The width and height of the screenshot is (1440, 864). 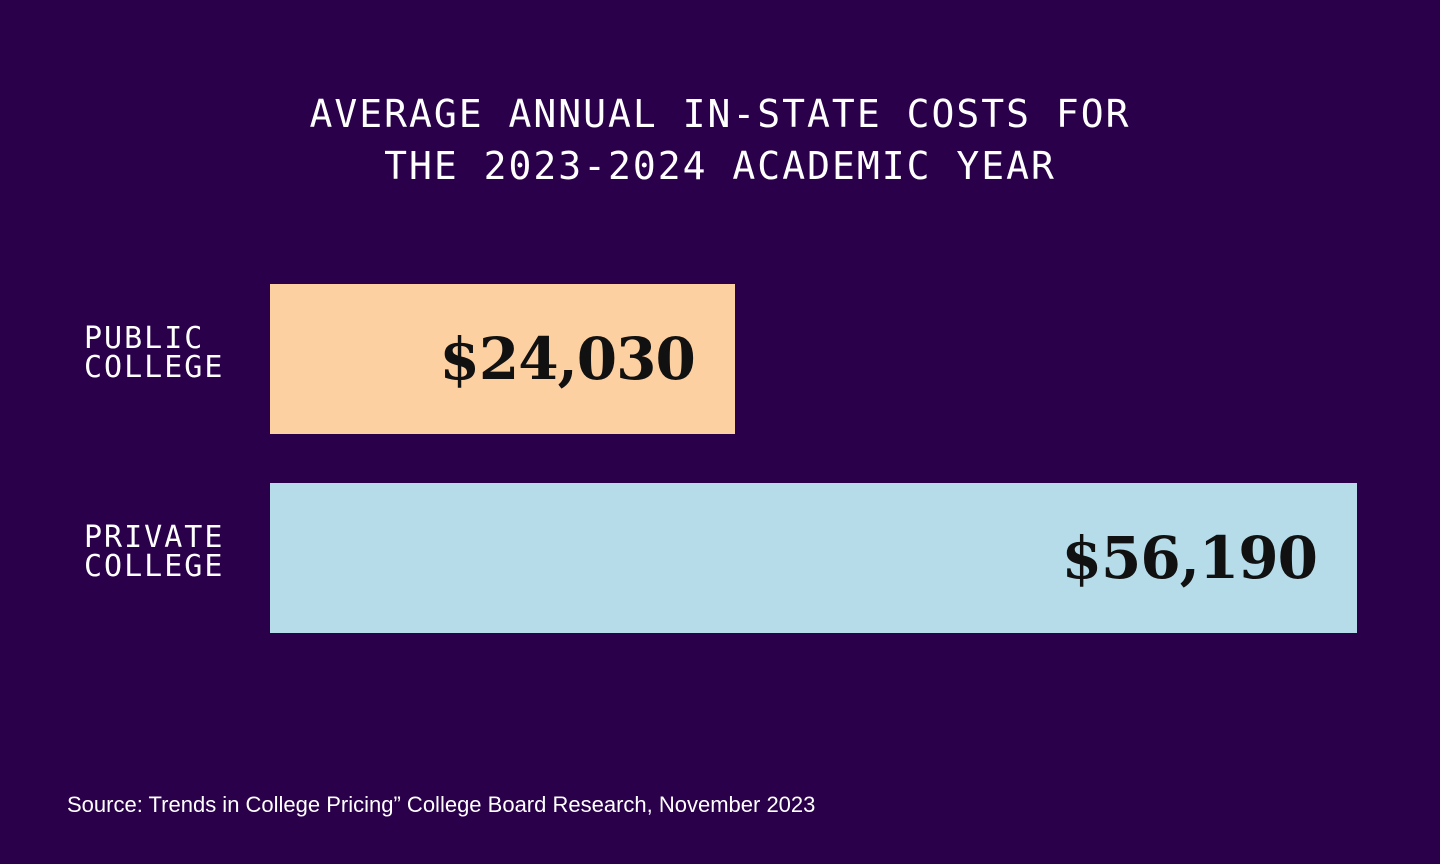 I want to click on bar-private-college: $56,190, so click(x=813, y=558).